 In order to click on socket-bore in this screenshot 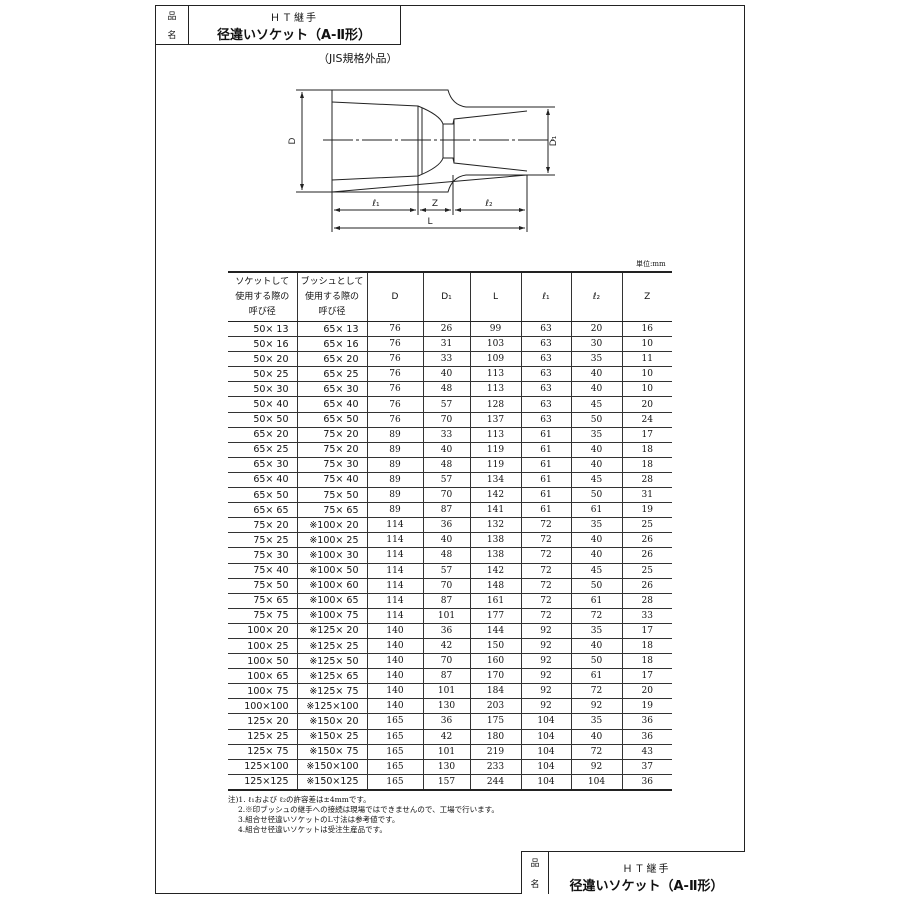, I will do `click(429, 141)`.